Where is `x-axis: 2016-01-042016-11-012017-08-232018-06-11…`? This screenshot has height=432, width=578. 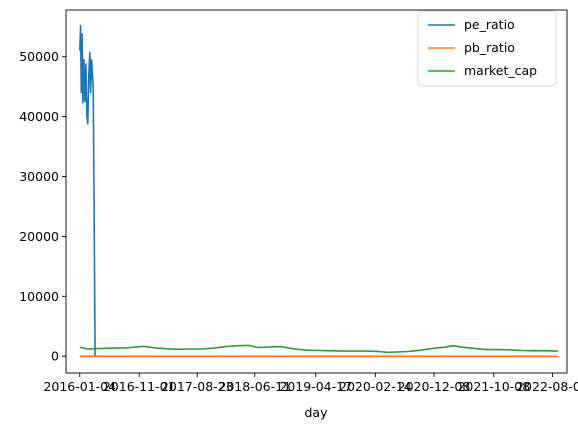 x-axis: 2016-01-042016-11-012017-08-232018-06-11… is located at coordinates (310, 383).